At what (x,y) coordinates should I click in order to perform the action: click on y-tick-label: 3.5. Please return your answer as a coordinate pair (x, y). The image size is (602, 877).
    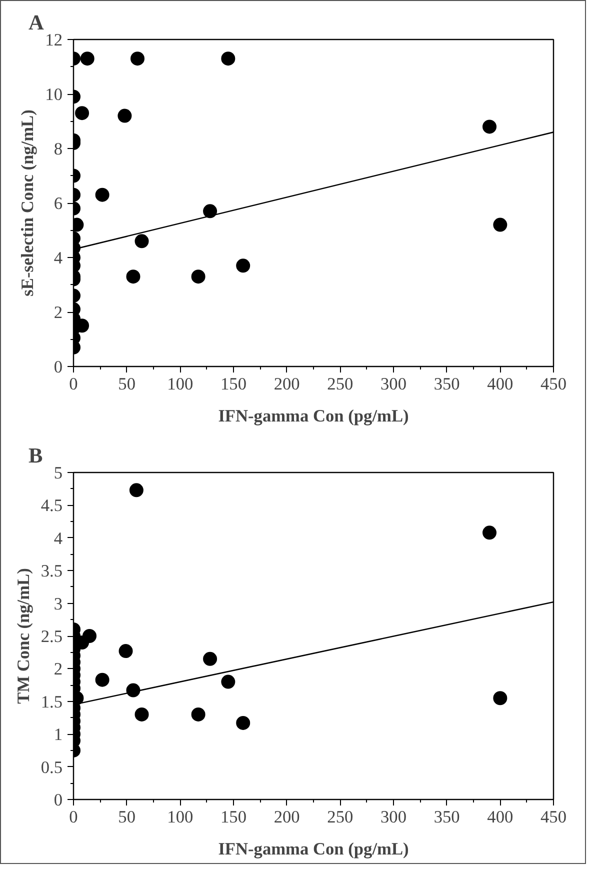
    Looking at the image, I should click on (51, 571).